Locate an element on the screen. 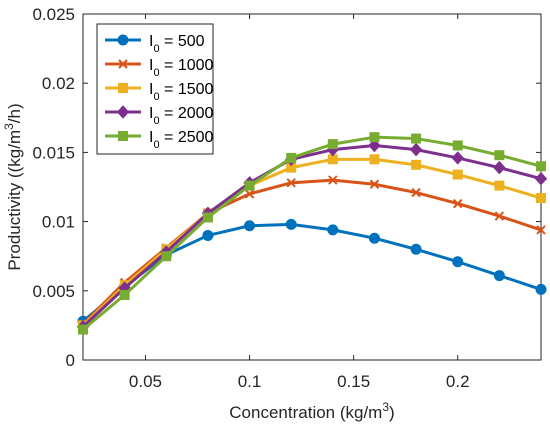 This screenshot has height=431, width=550. x-tick-label: 0.05 is located at coordinates (145, 381).